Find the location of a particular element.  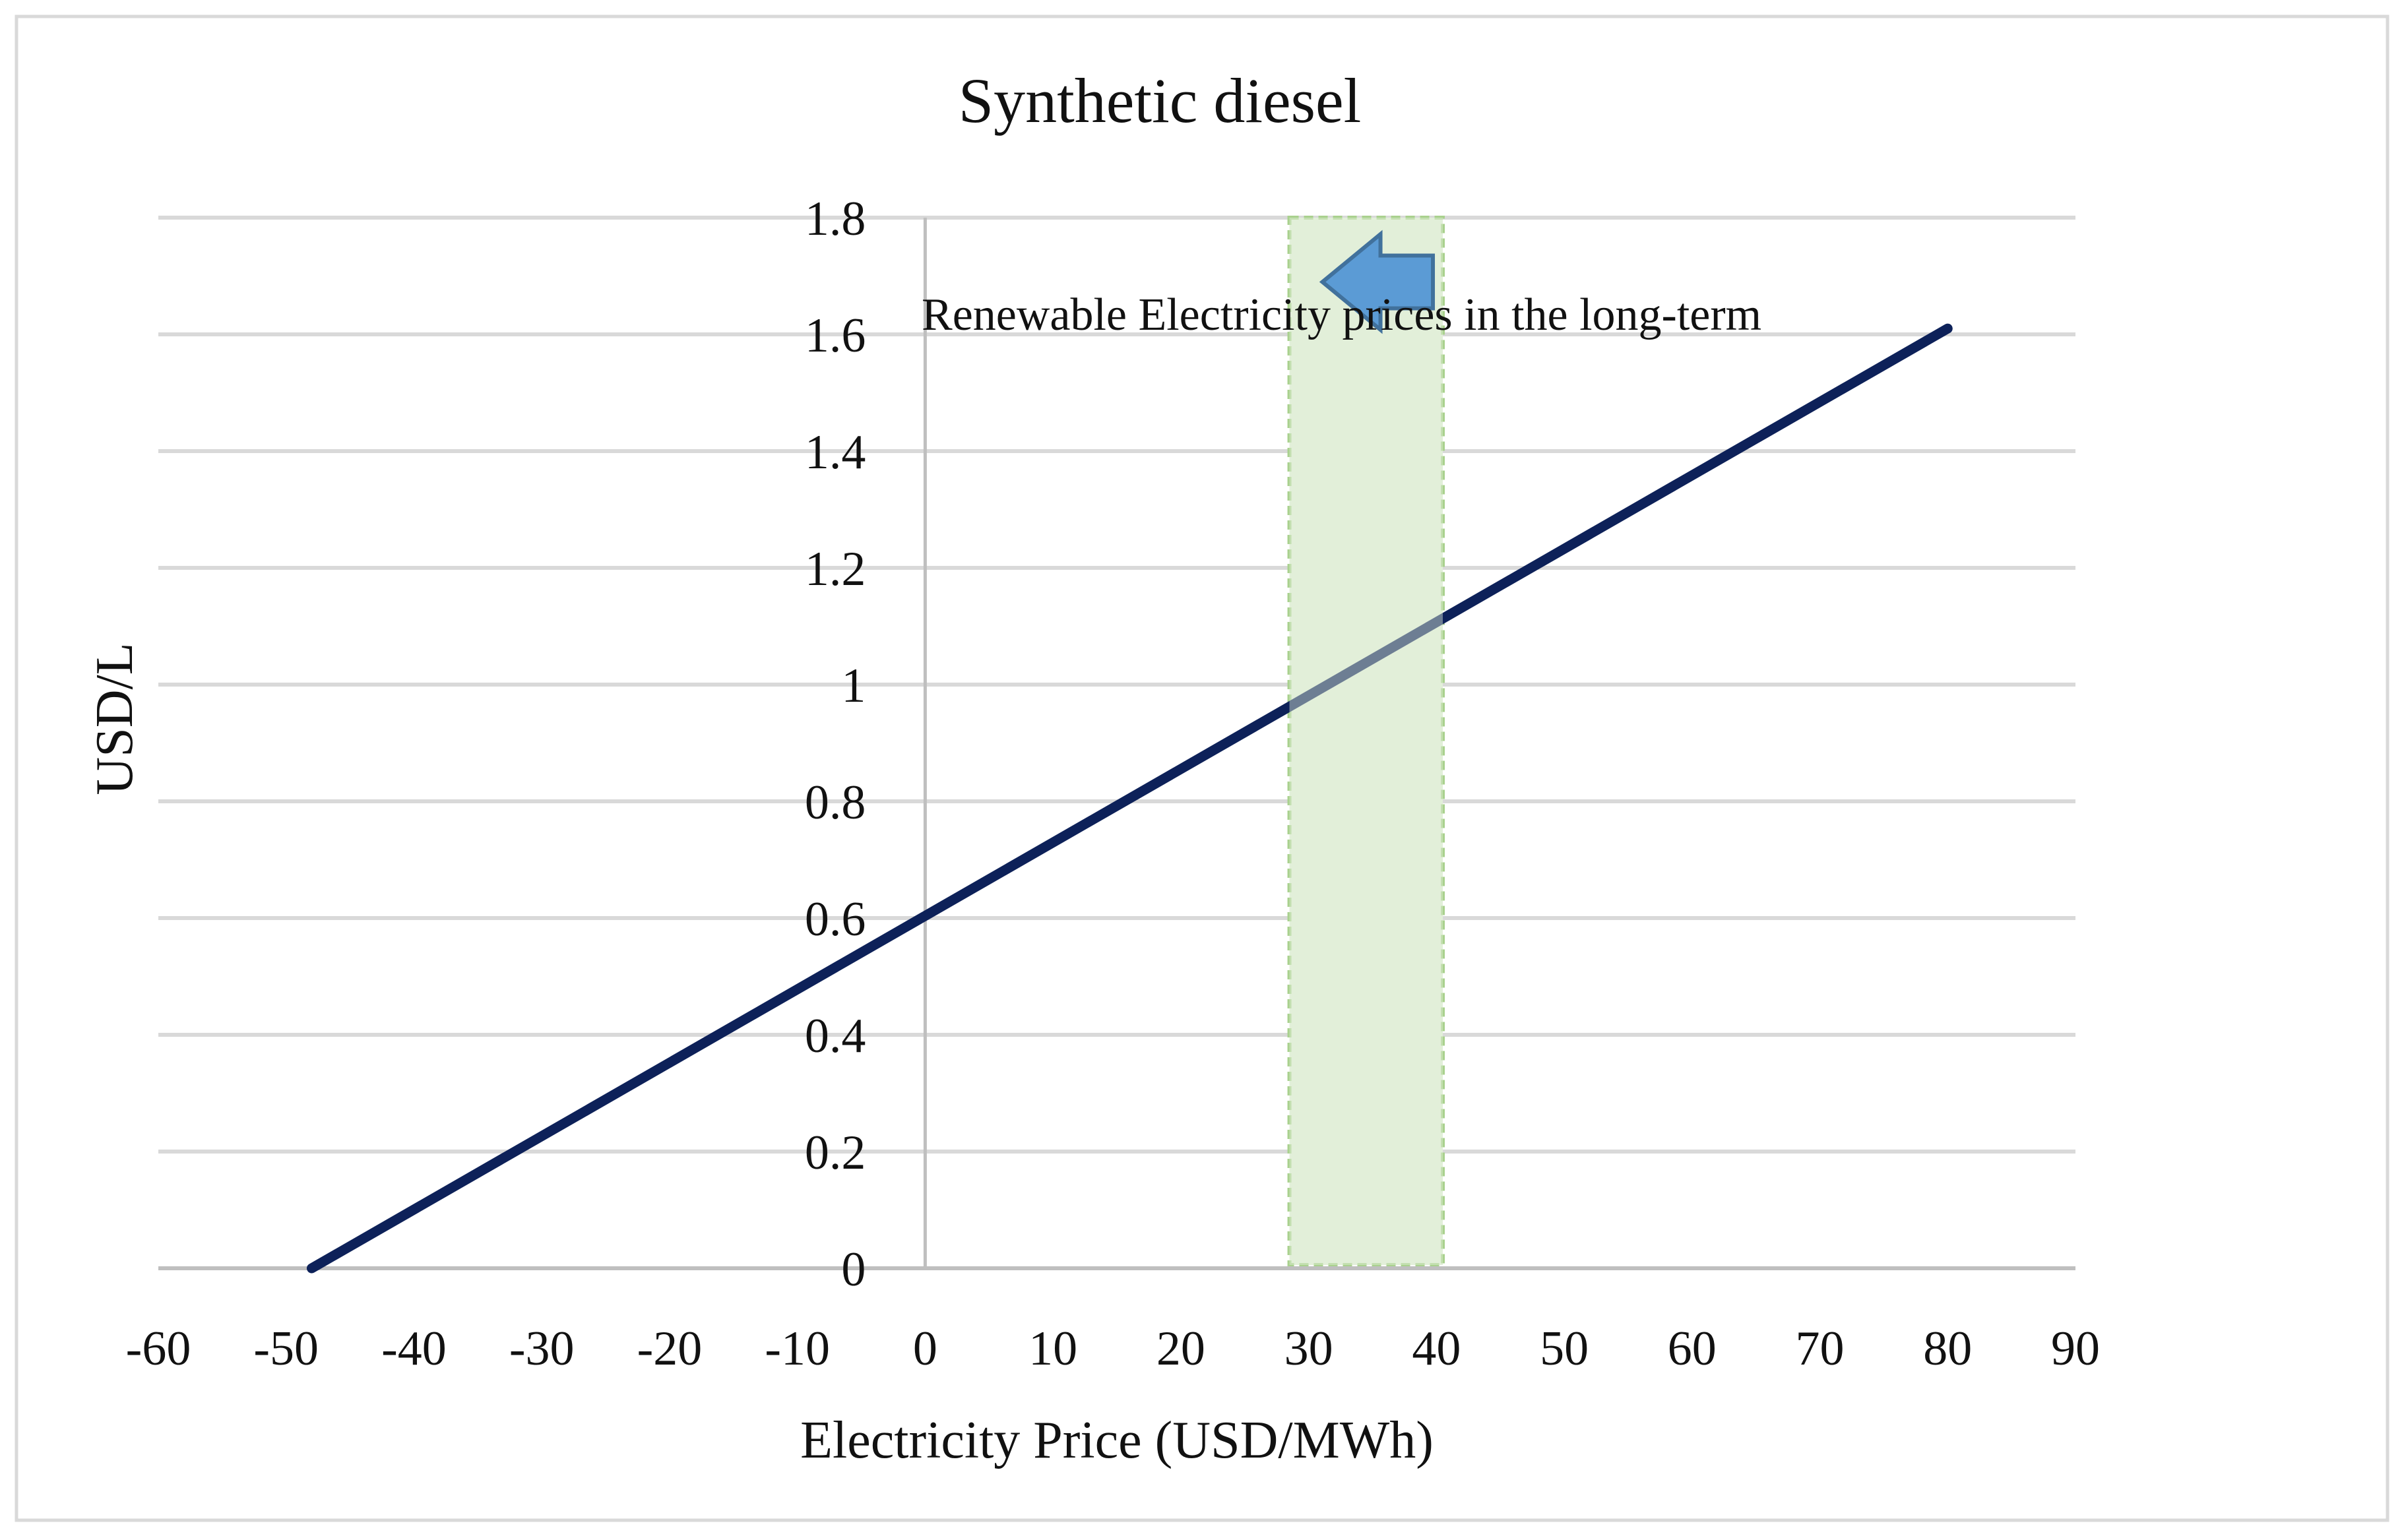

x-tick-label-12: 60 is located at coordinates (1692, 1349).